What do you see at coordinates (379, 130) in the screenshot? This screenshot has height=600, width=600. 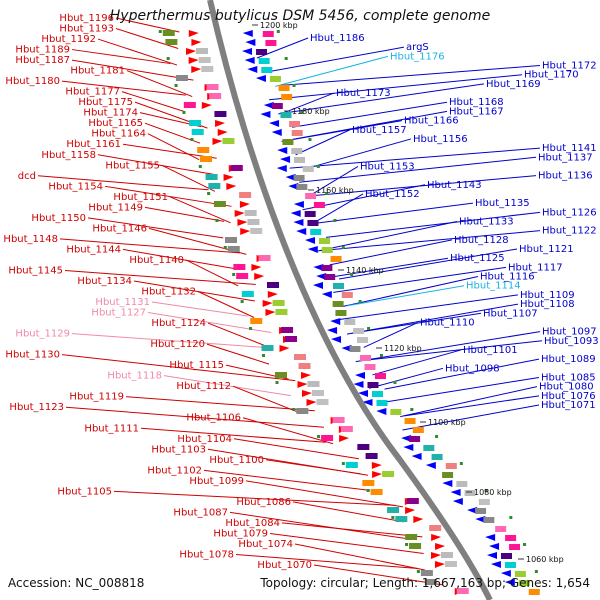 I see `gene-label-right: Hbut_1157` at bounding box center [379, 130].